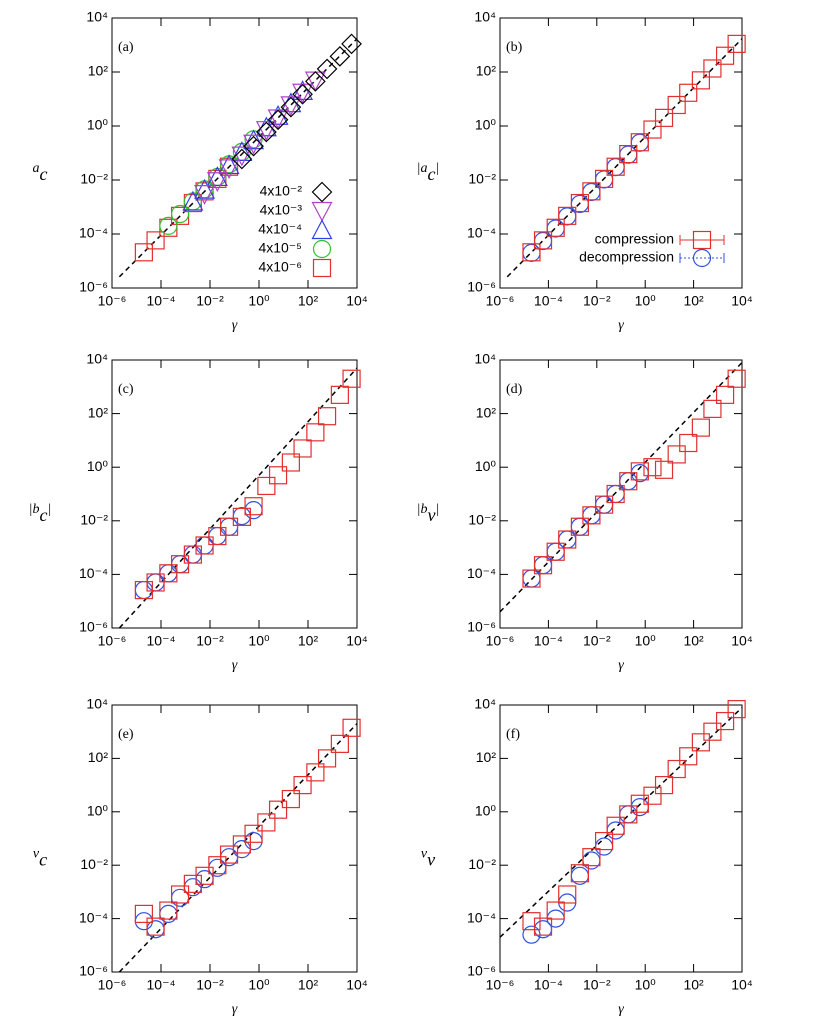  What do you see at coordinates (93, 917) in the screenshot?
I see `y-tick-label: 10⁻⁴` at bounding box center [93, 917].